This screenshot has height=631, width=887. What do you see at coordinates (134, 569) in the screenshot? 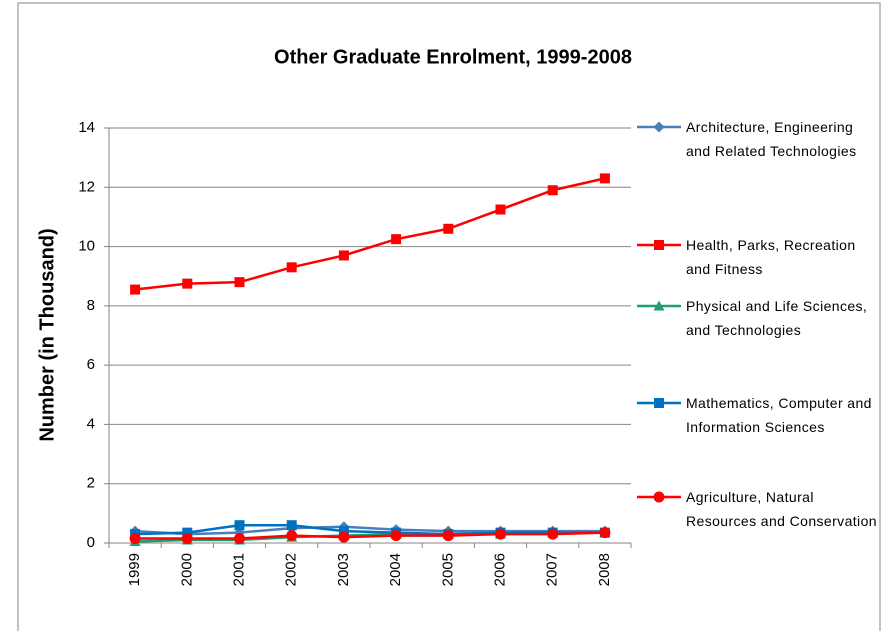
I see `x-tick-label: 1999` at bounding box center [134, 569].